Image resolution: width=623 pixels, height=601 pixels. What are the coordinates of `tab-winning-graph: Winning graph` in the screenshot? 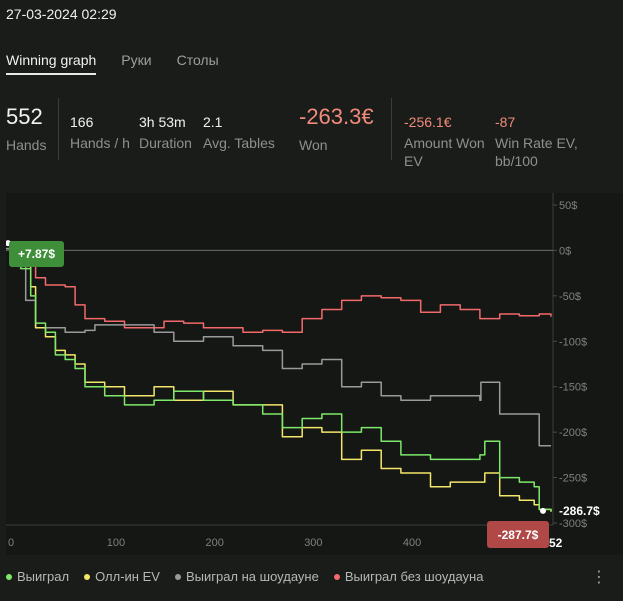 It's located at (51, 63).